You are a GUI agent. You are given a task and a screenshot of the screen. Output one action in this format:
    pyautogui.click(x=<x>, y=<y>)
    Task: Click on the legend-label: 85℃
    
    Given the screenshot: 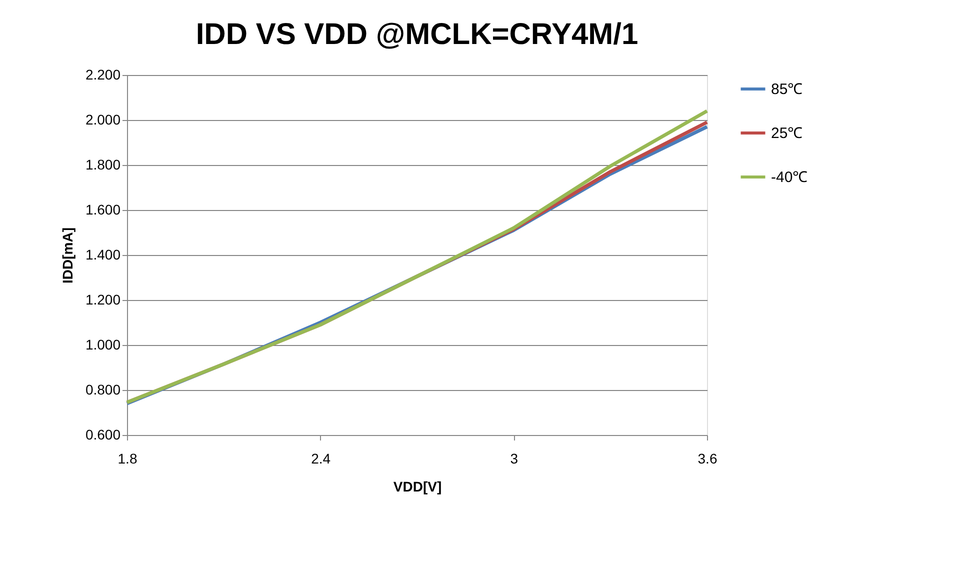 What is the action you would take?
    pyautogui.click(x=787, y=89)
    